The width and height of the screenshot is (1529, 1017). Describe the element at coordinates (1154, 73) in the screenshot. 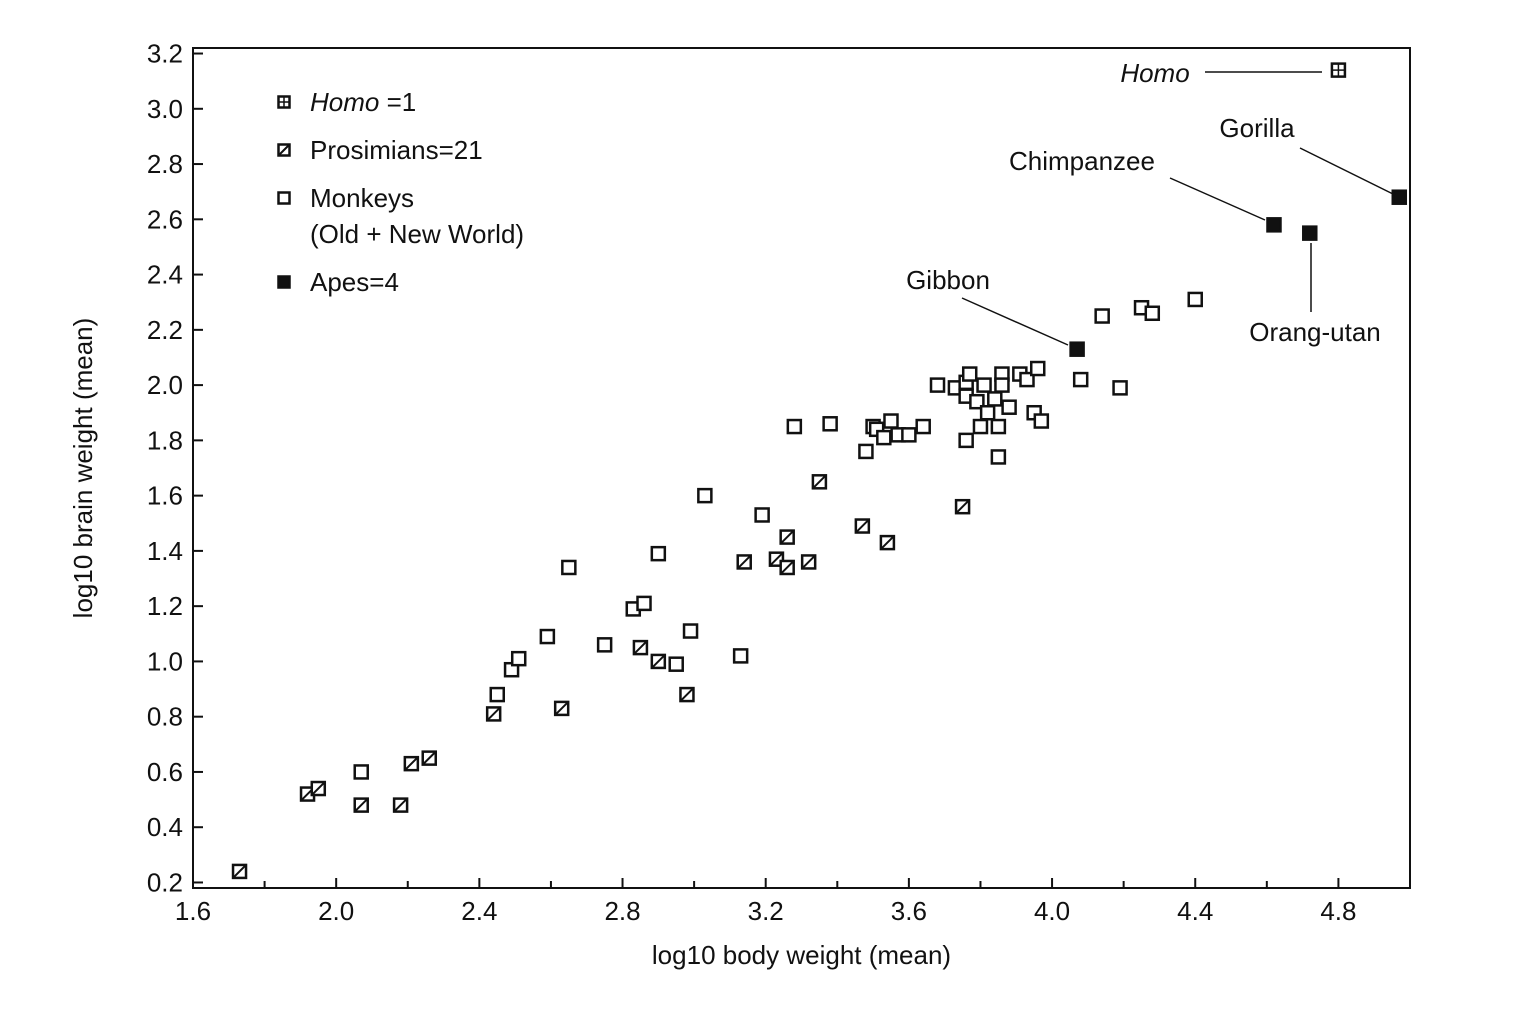

I see `annotation-homo: Homo` at that location.